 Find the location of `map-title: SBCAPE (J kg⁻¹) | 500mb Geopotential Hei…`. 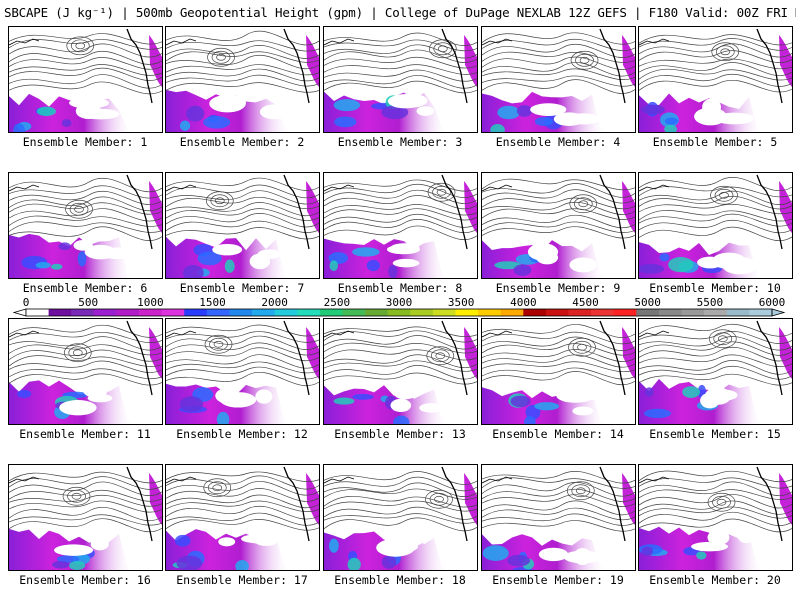

map-title: SBCAPE (J kg⁻¹) | 500mb Geopotential Hei… is located at coordinates (400, 12).